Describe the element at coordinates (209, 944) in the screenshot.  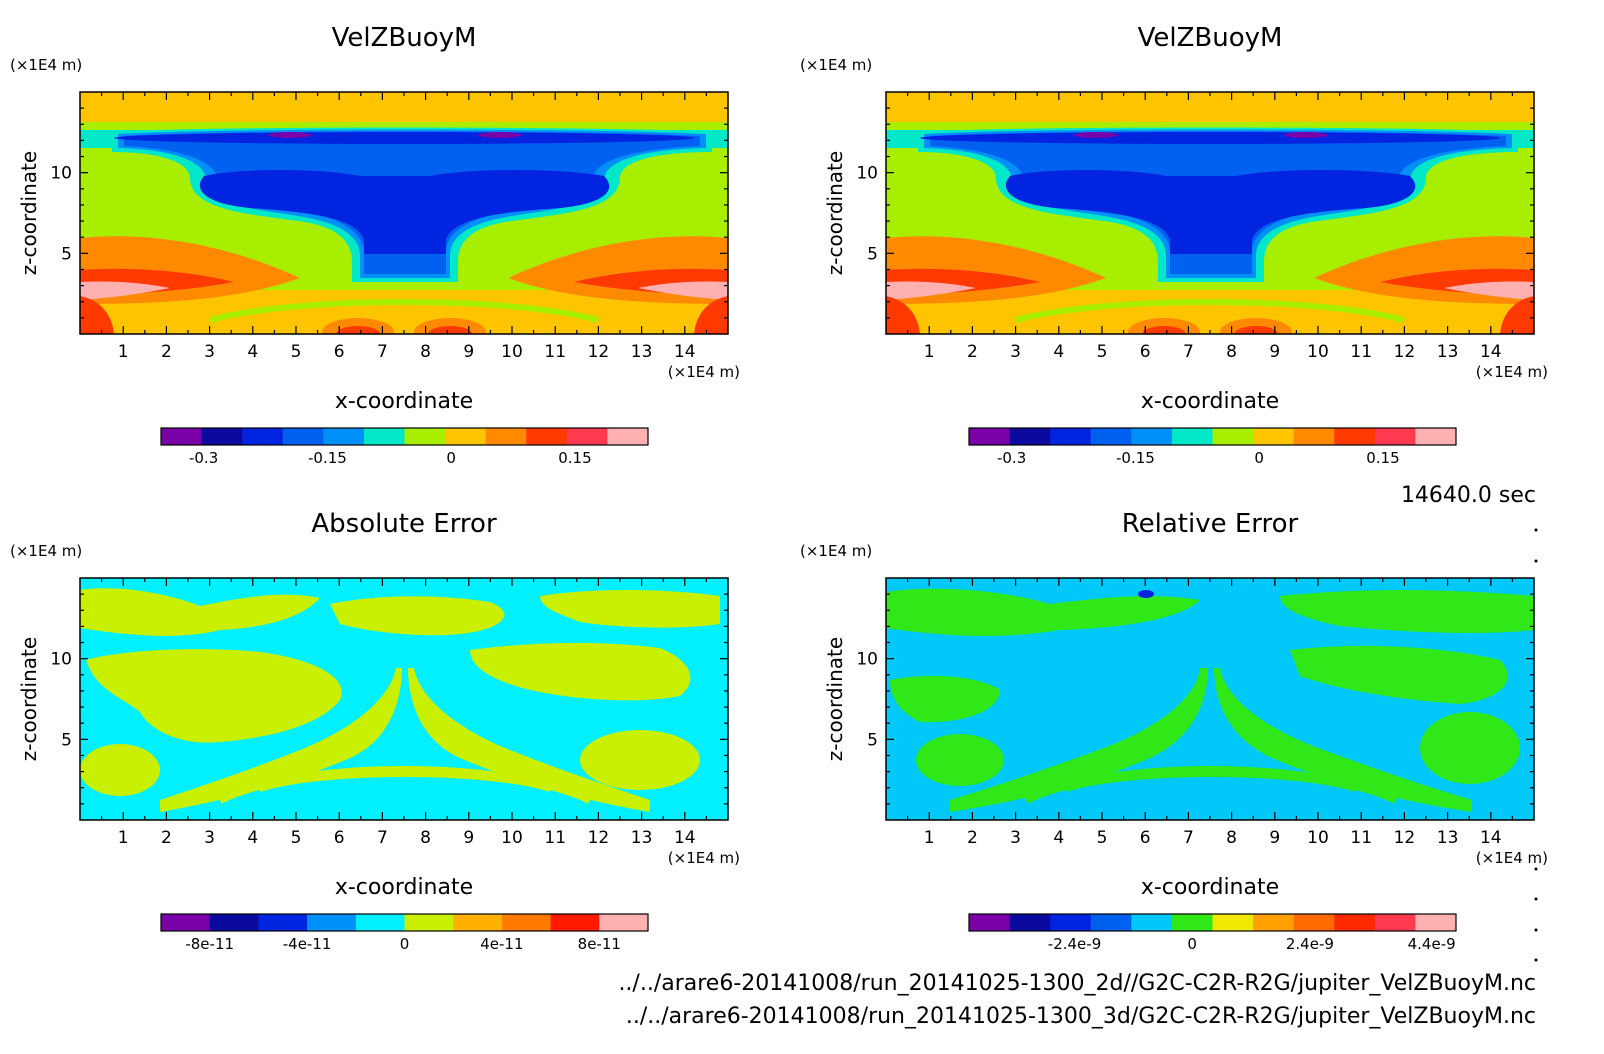
I see `colorbar-tick-label: -8e-11` at that location.